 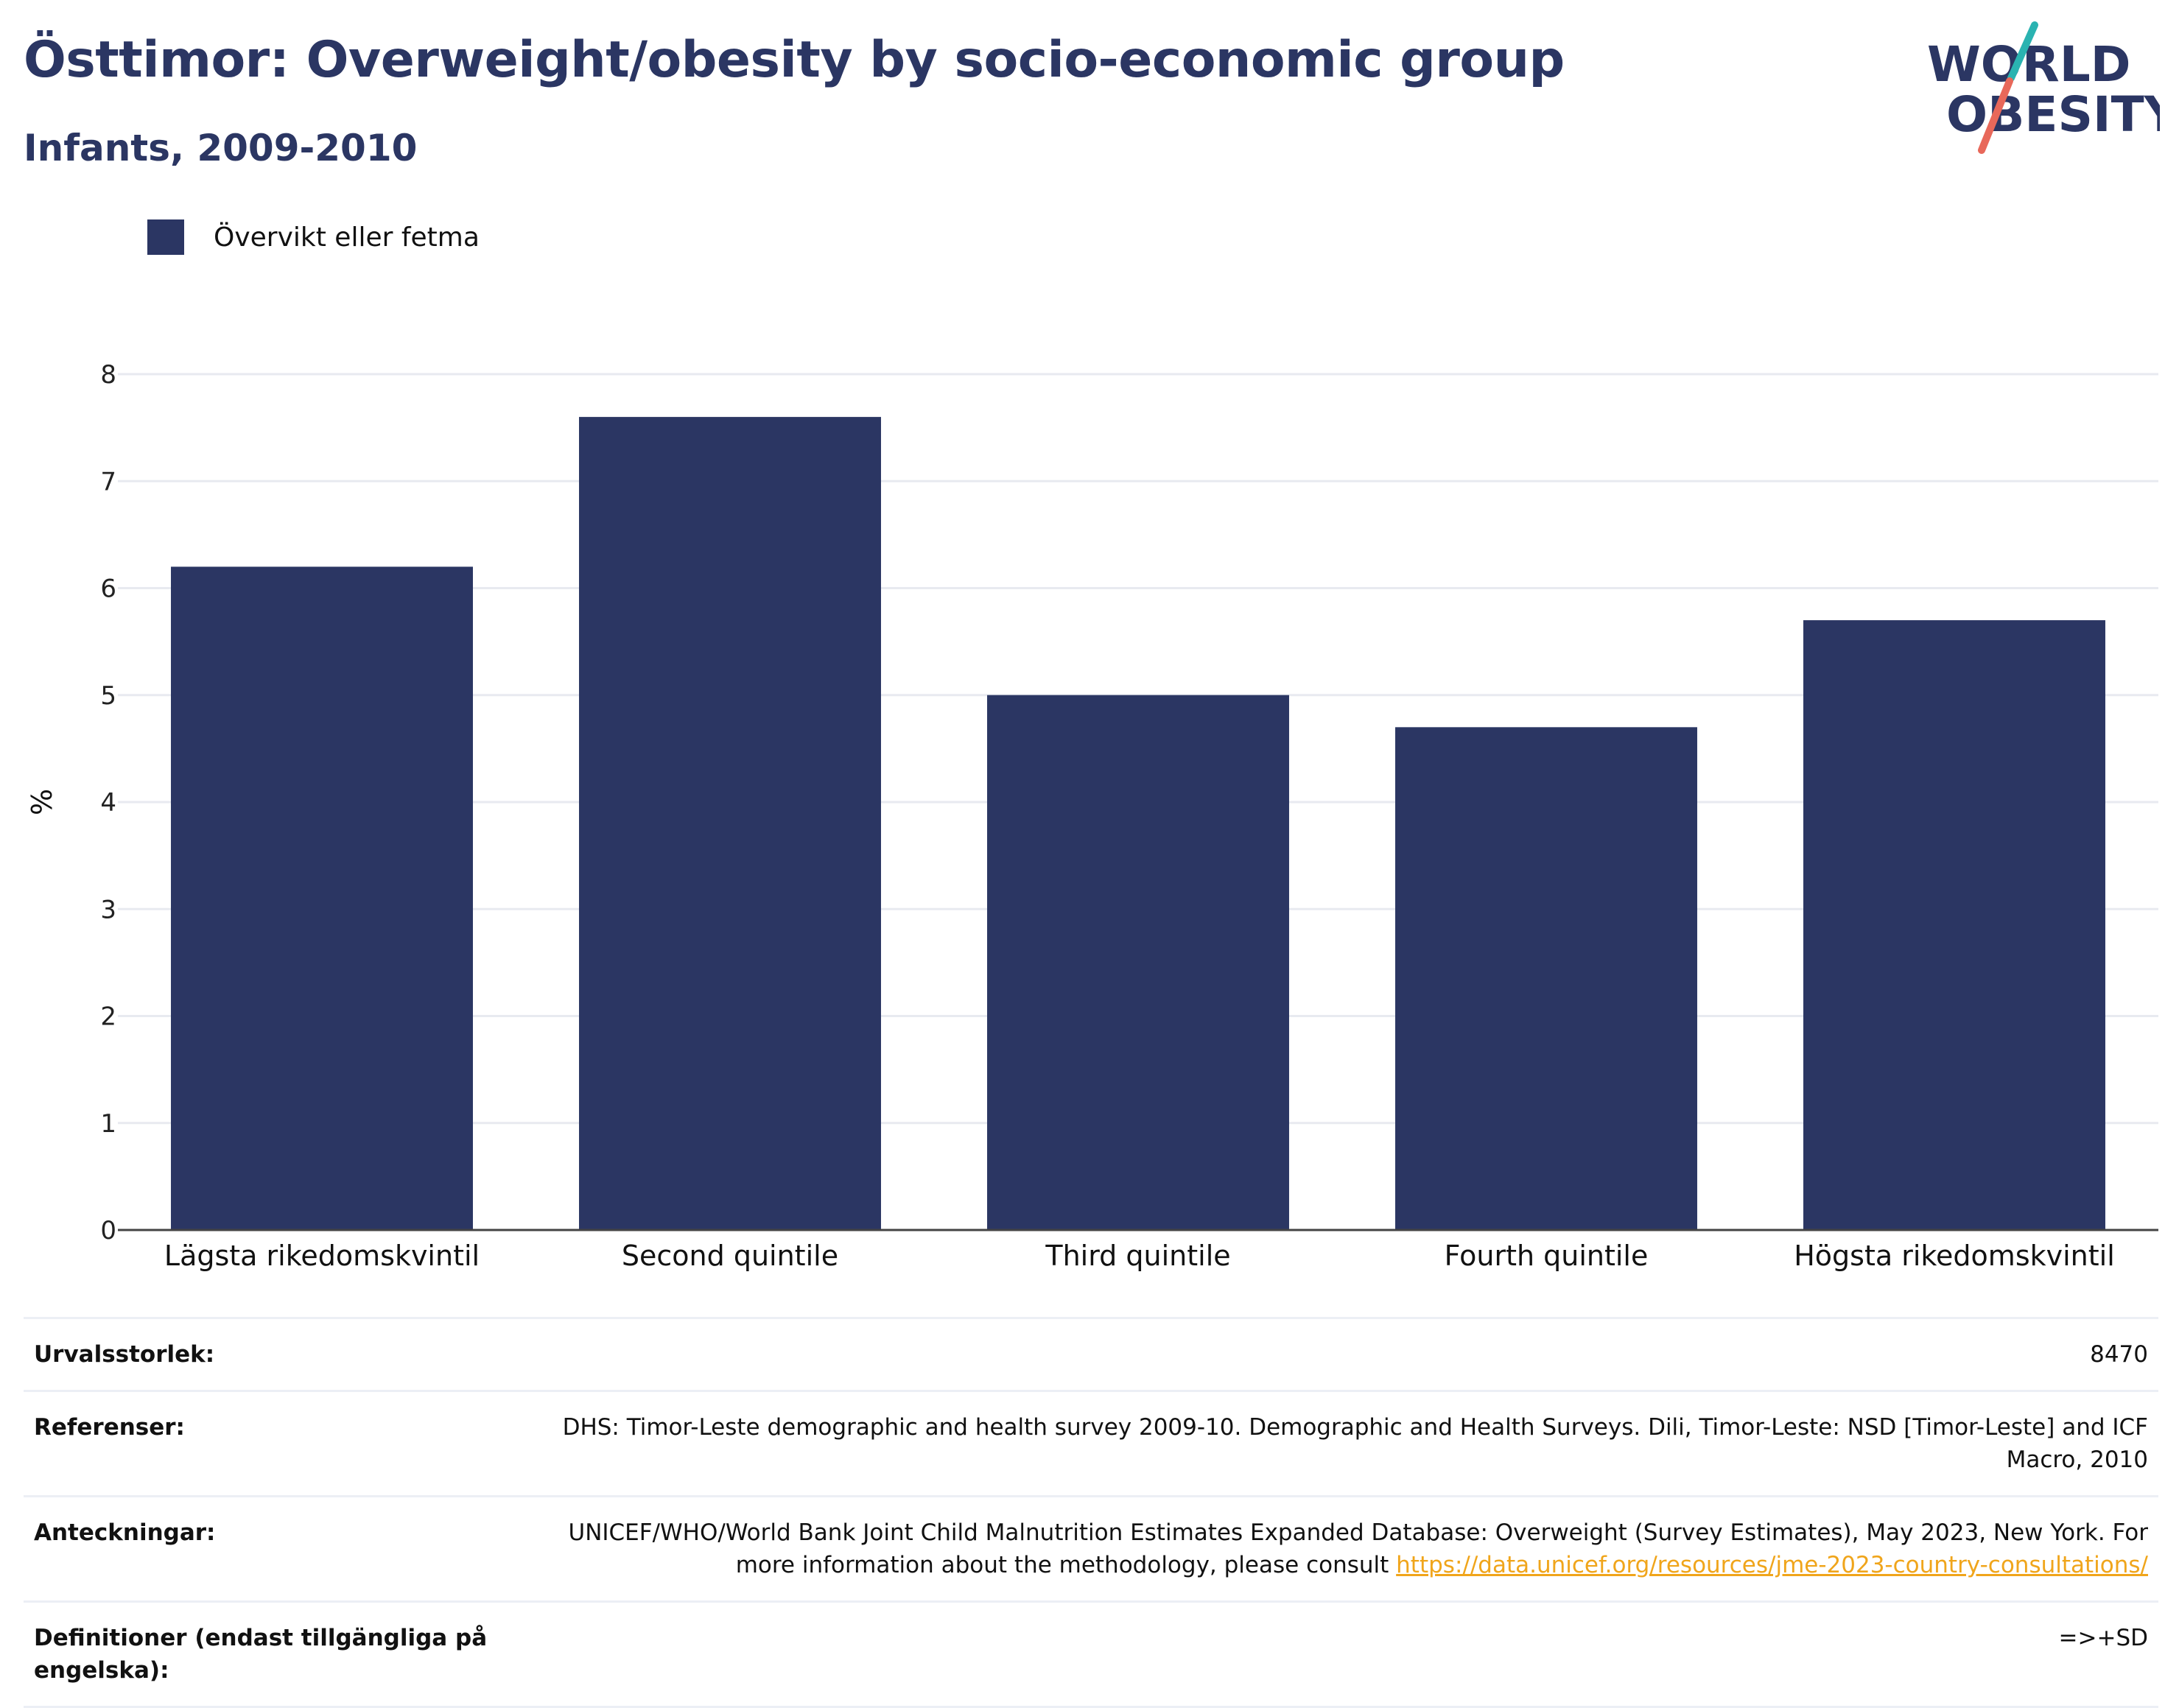 I want to click on y-tick-label: 2, so click(x=108, y=1017).